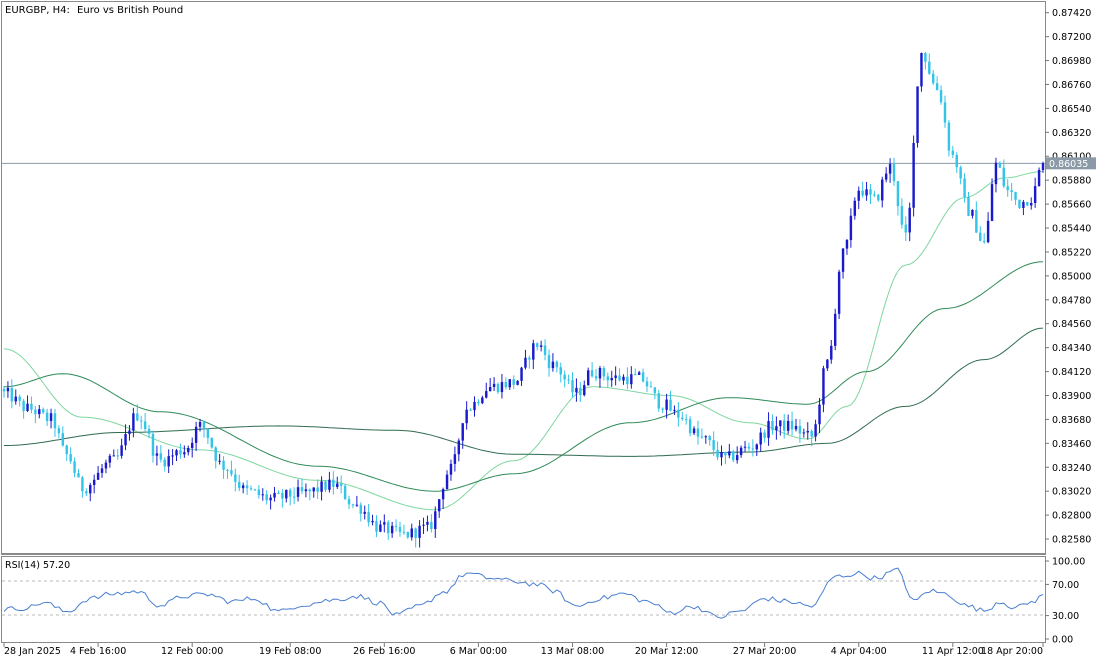 This screenshot has width=1100, height=664. What do you see at coordinates (1071, 13) in the screenshot?
I see `price-tick-label: 0.87420` at bounding box center [1071, 13].